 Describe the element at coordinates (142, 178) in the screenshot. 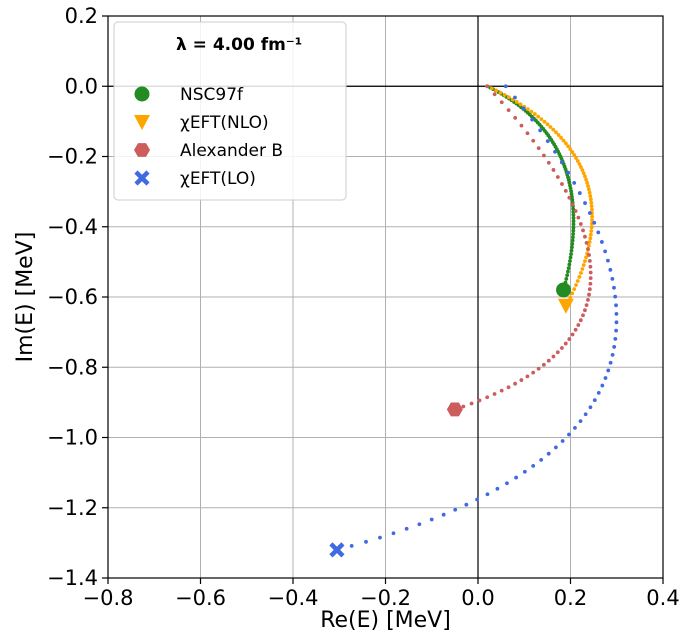

I see `x-marker-stroke` at that location.